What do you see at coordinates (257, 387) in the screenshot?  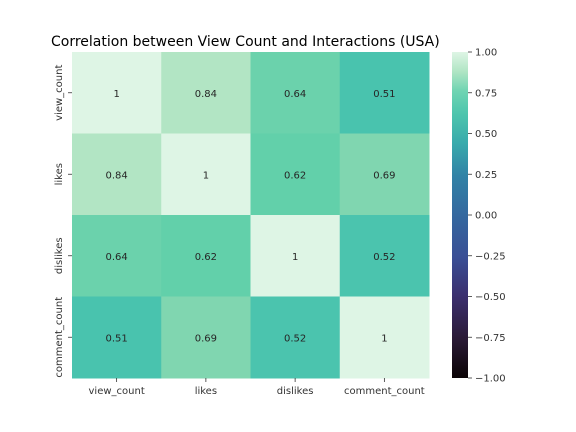 I see `x-axis-tick-labels: view_count likes dislikes comment_count` at bounding box center [257, 387].